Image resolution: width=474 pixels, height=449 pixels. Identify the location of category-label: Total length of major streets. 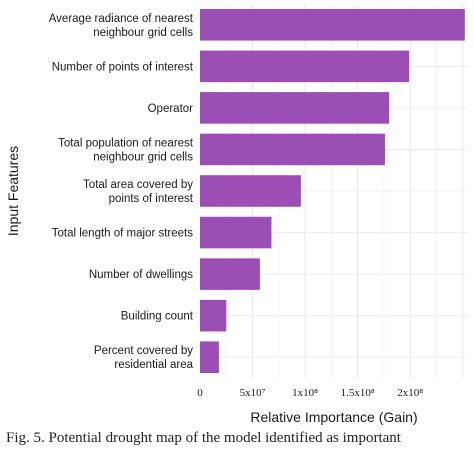
(123, 234).